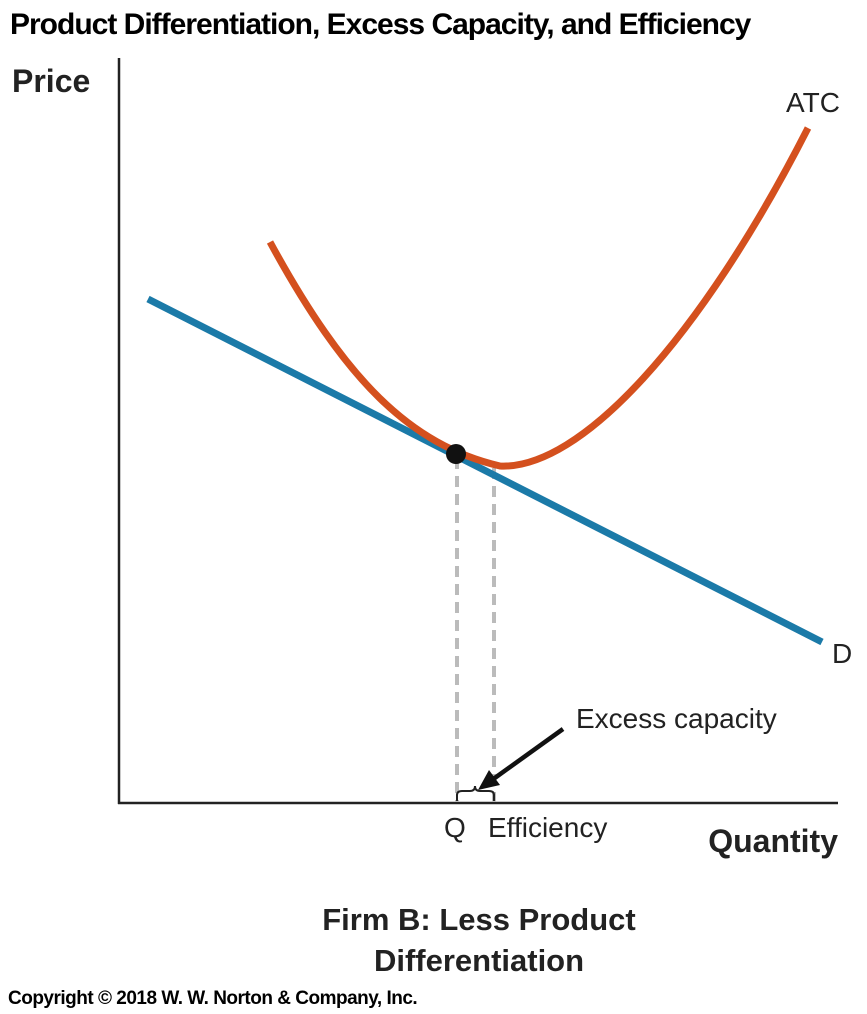 This screenshot has height=1014, width=867. Describe the element at coordinates (475, 793) in the screenshot. I see `excess-capacity-brace` at that location.